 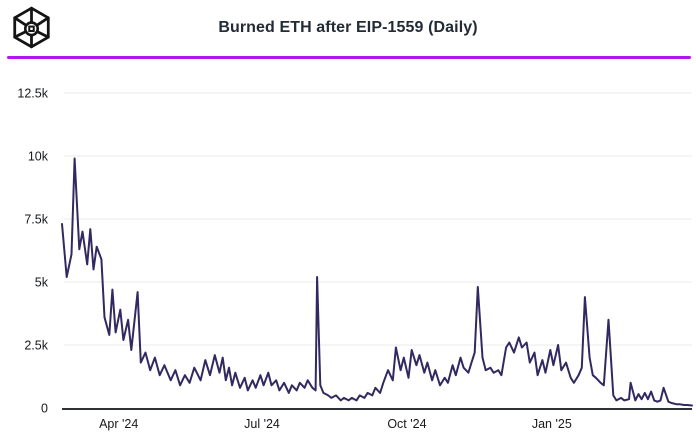 I want to click on y-tick-label: 2.5k, so click(x=36, y=346).